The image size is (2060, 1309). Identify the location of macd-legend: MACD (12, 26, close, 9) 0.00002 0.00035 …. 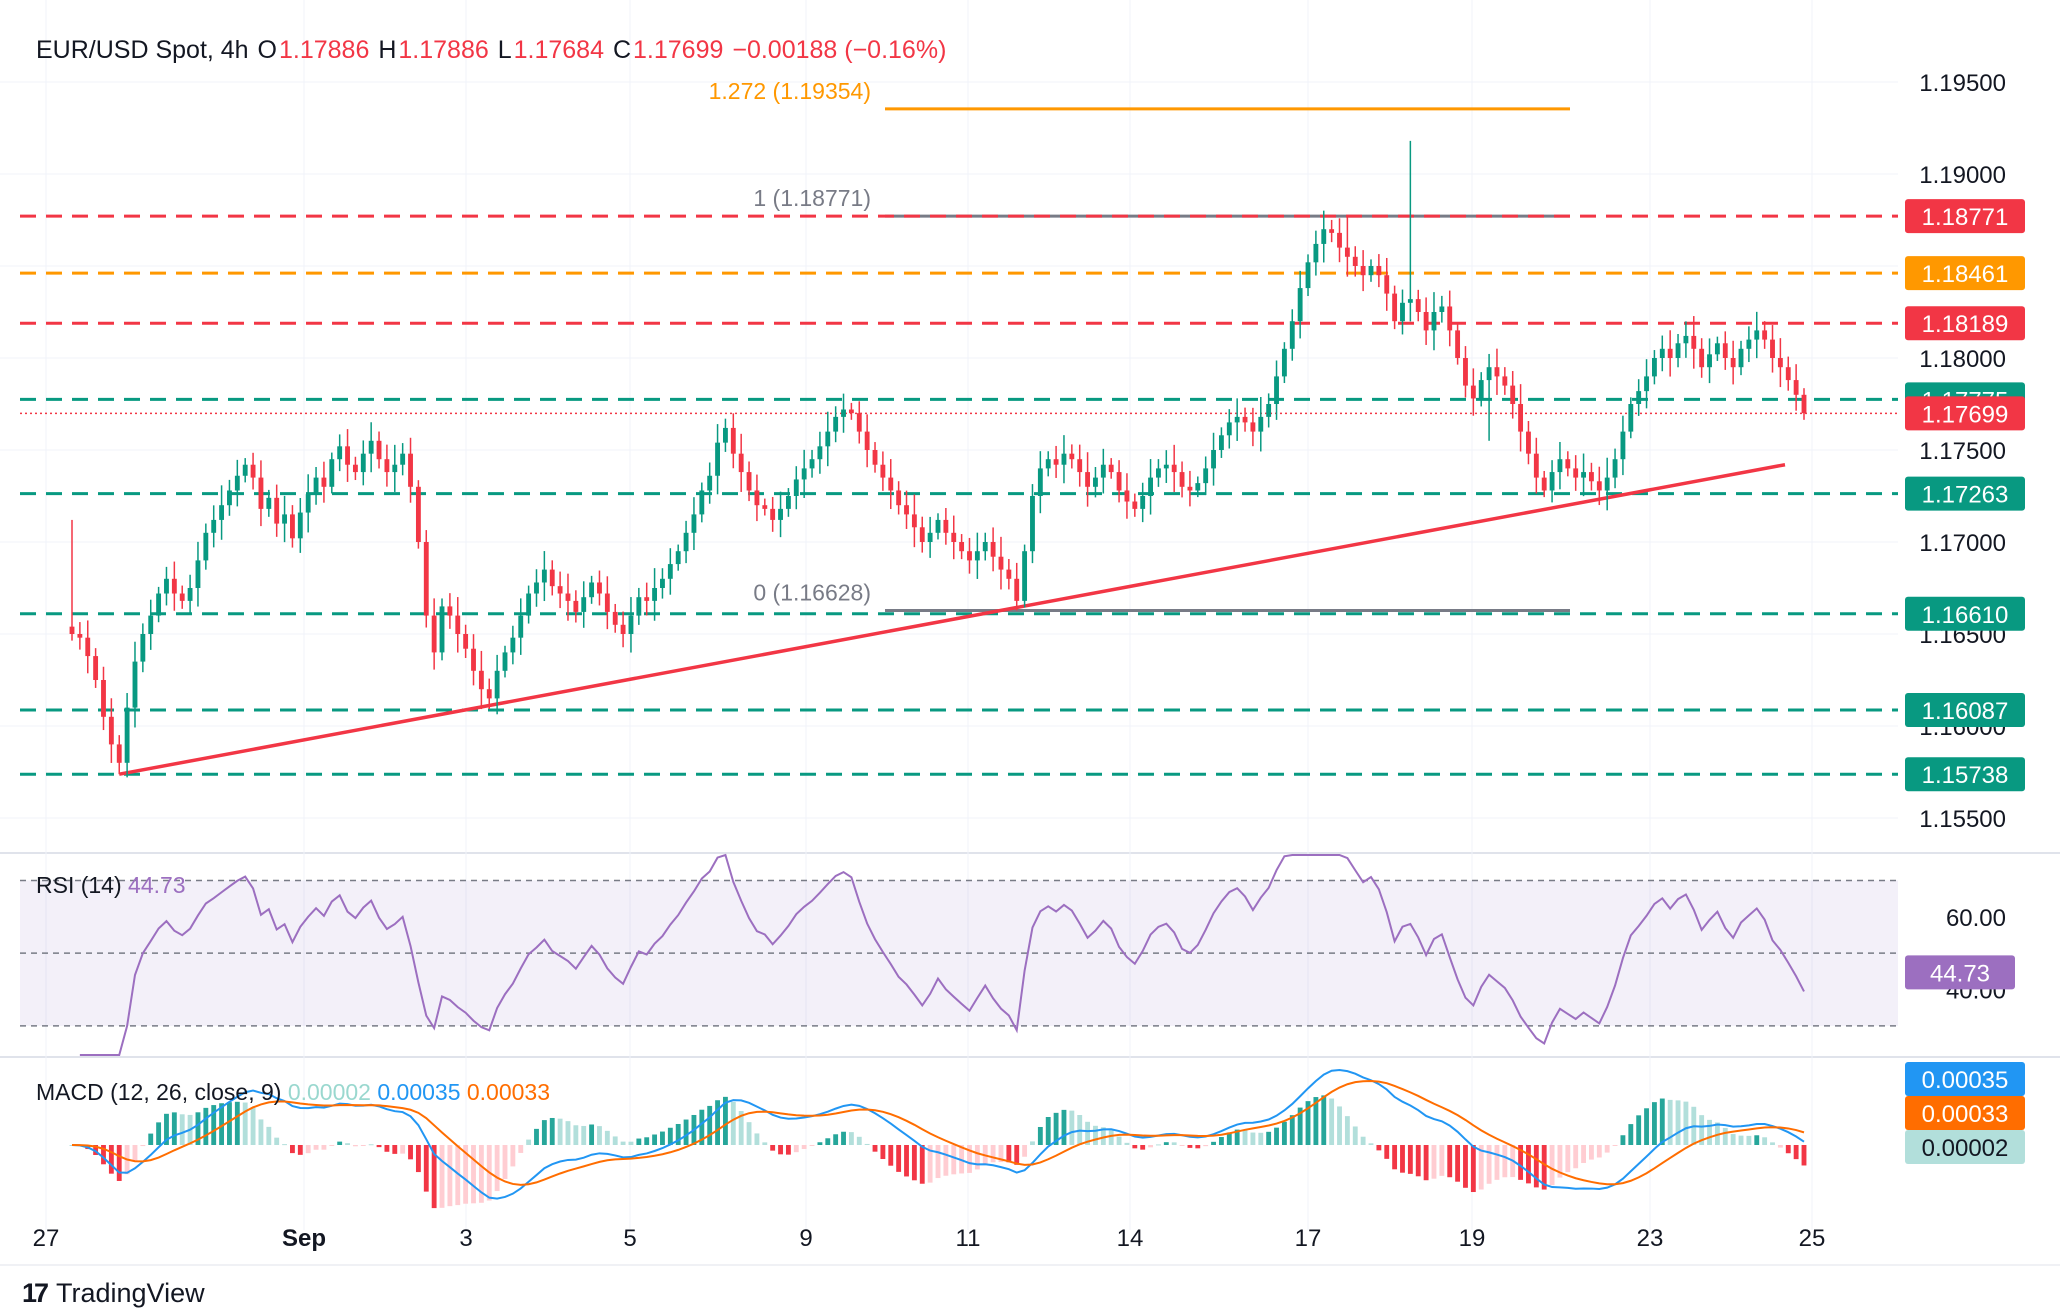
(293, 1092).